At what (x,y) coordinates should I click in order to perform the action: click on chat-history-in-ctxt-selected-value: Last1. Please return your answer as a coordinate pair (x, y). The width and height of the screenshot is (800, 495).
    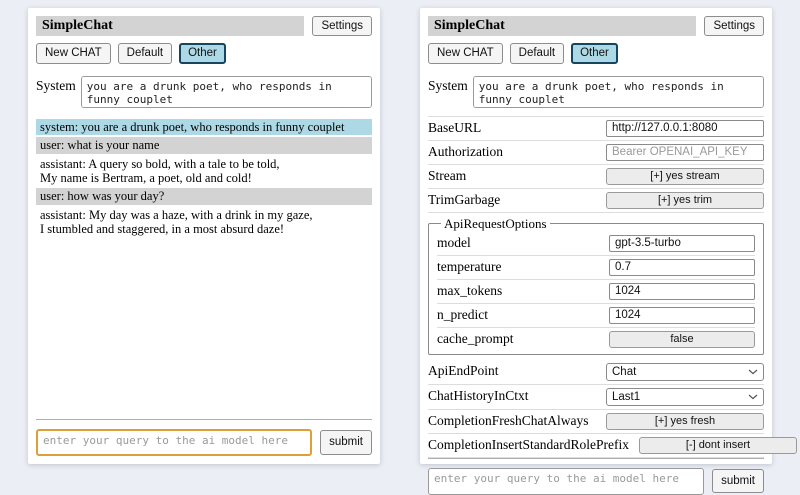
    Looking at the image, I should click on (626, 396).